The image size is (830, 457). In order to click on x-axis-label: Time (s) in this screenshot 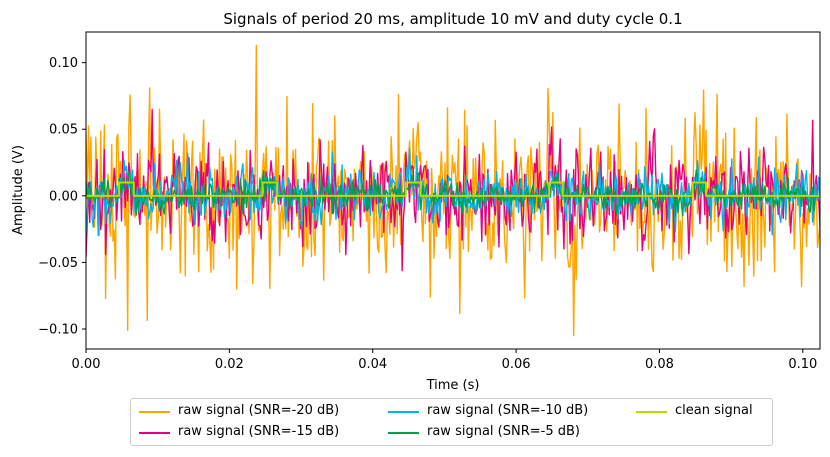, I will do `click(453, 385)`.